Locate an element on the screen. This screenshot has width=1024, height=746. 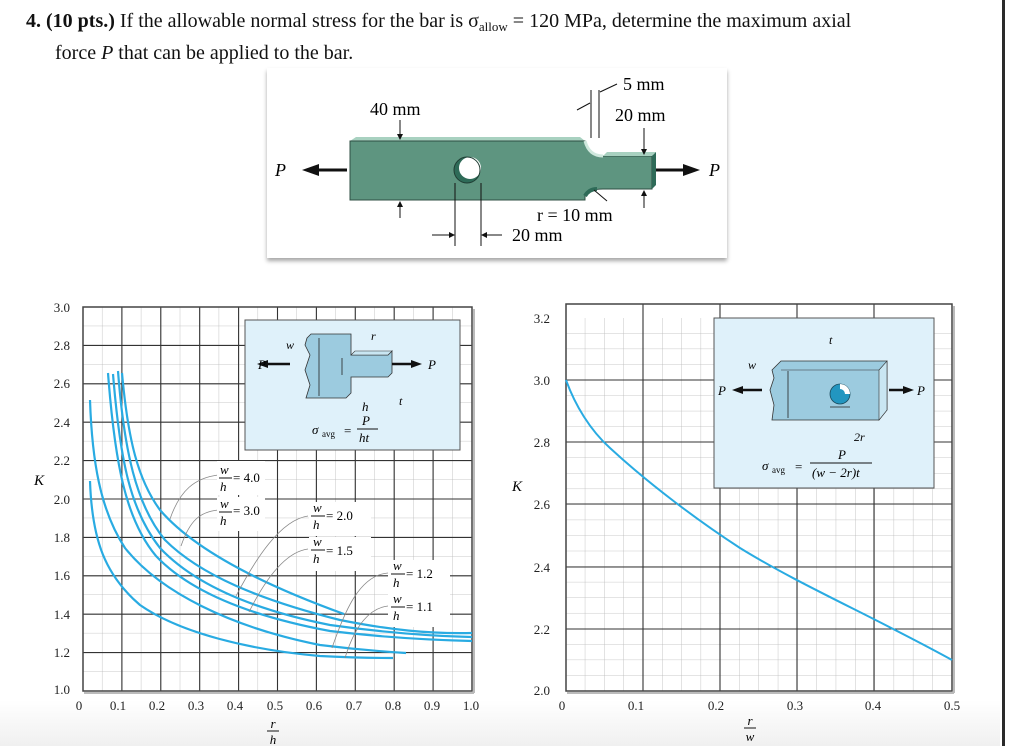
bar-diagram: P P 40 mm 5 mm 20 mm r = 10 mm 20 mm is located at coordinates (497, 160).